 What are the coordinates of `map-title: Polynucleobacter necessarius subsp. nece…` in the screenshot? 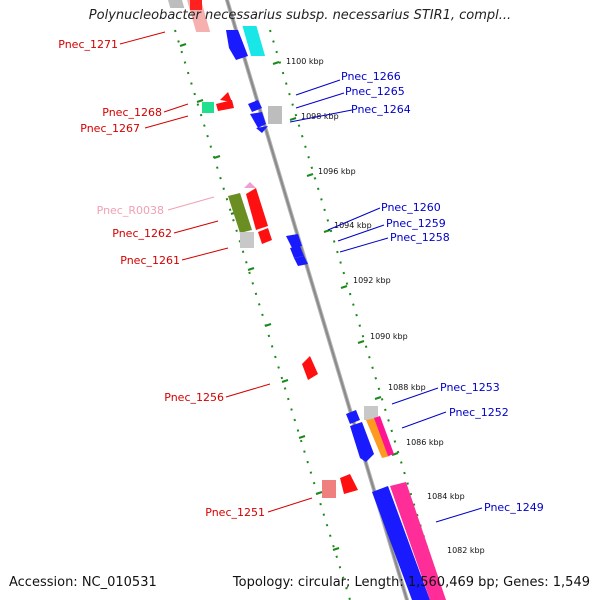 It's located at (300, 15).